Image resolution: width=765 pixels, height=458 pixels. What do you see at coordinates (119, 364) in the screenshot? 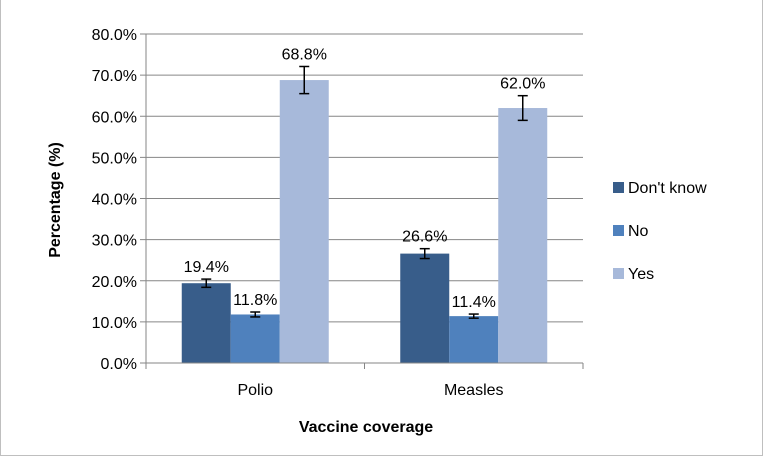
I see `y-tick-label: 0.0%` at bounding box center [119, 364].